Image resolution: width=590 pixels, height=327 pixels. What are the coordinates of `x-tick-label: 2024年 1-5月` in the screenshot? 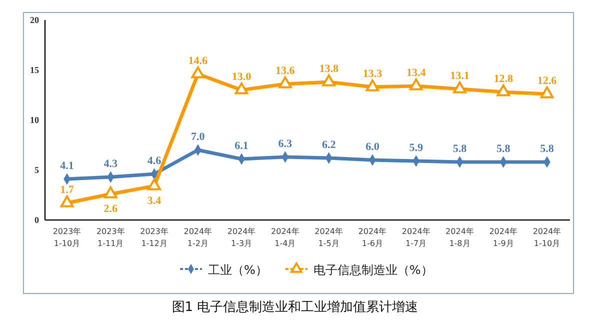 It's located at (328, 237).